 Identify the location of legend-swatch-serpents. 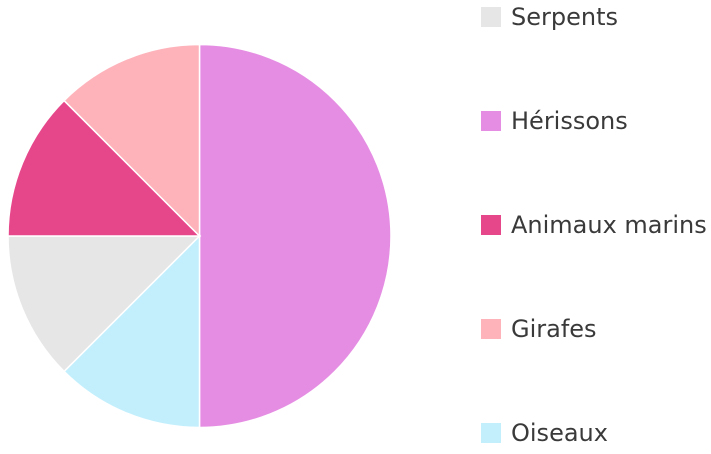
(491, 17).